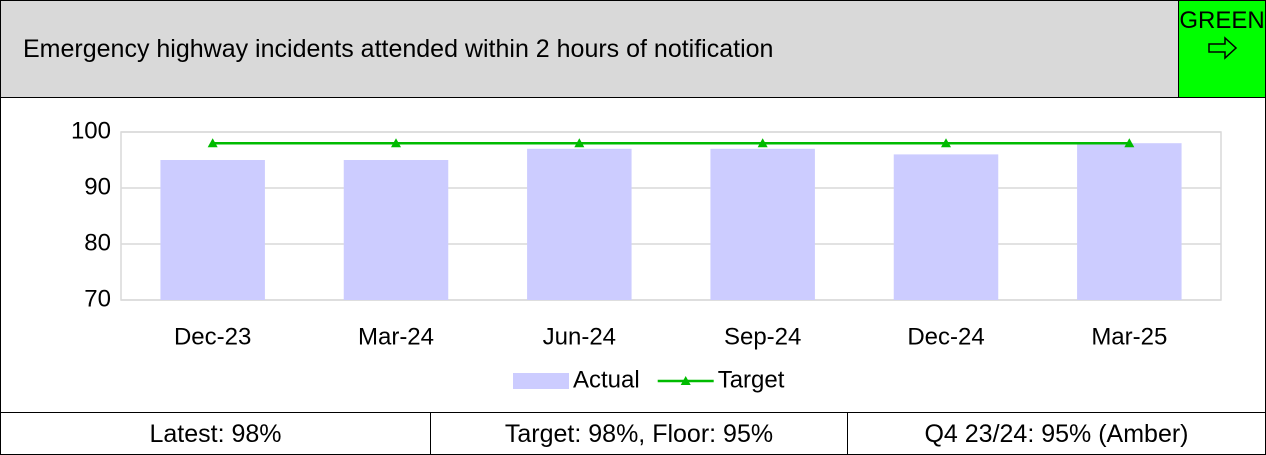 This screenshot has height=455, width=1266. Describe the element at coordinates (685, 380) in the screenshot. I see `legend-marker` at that location.